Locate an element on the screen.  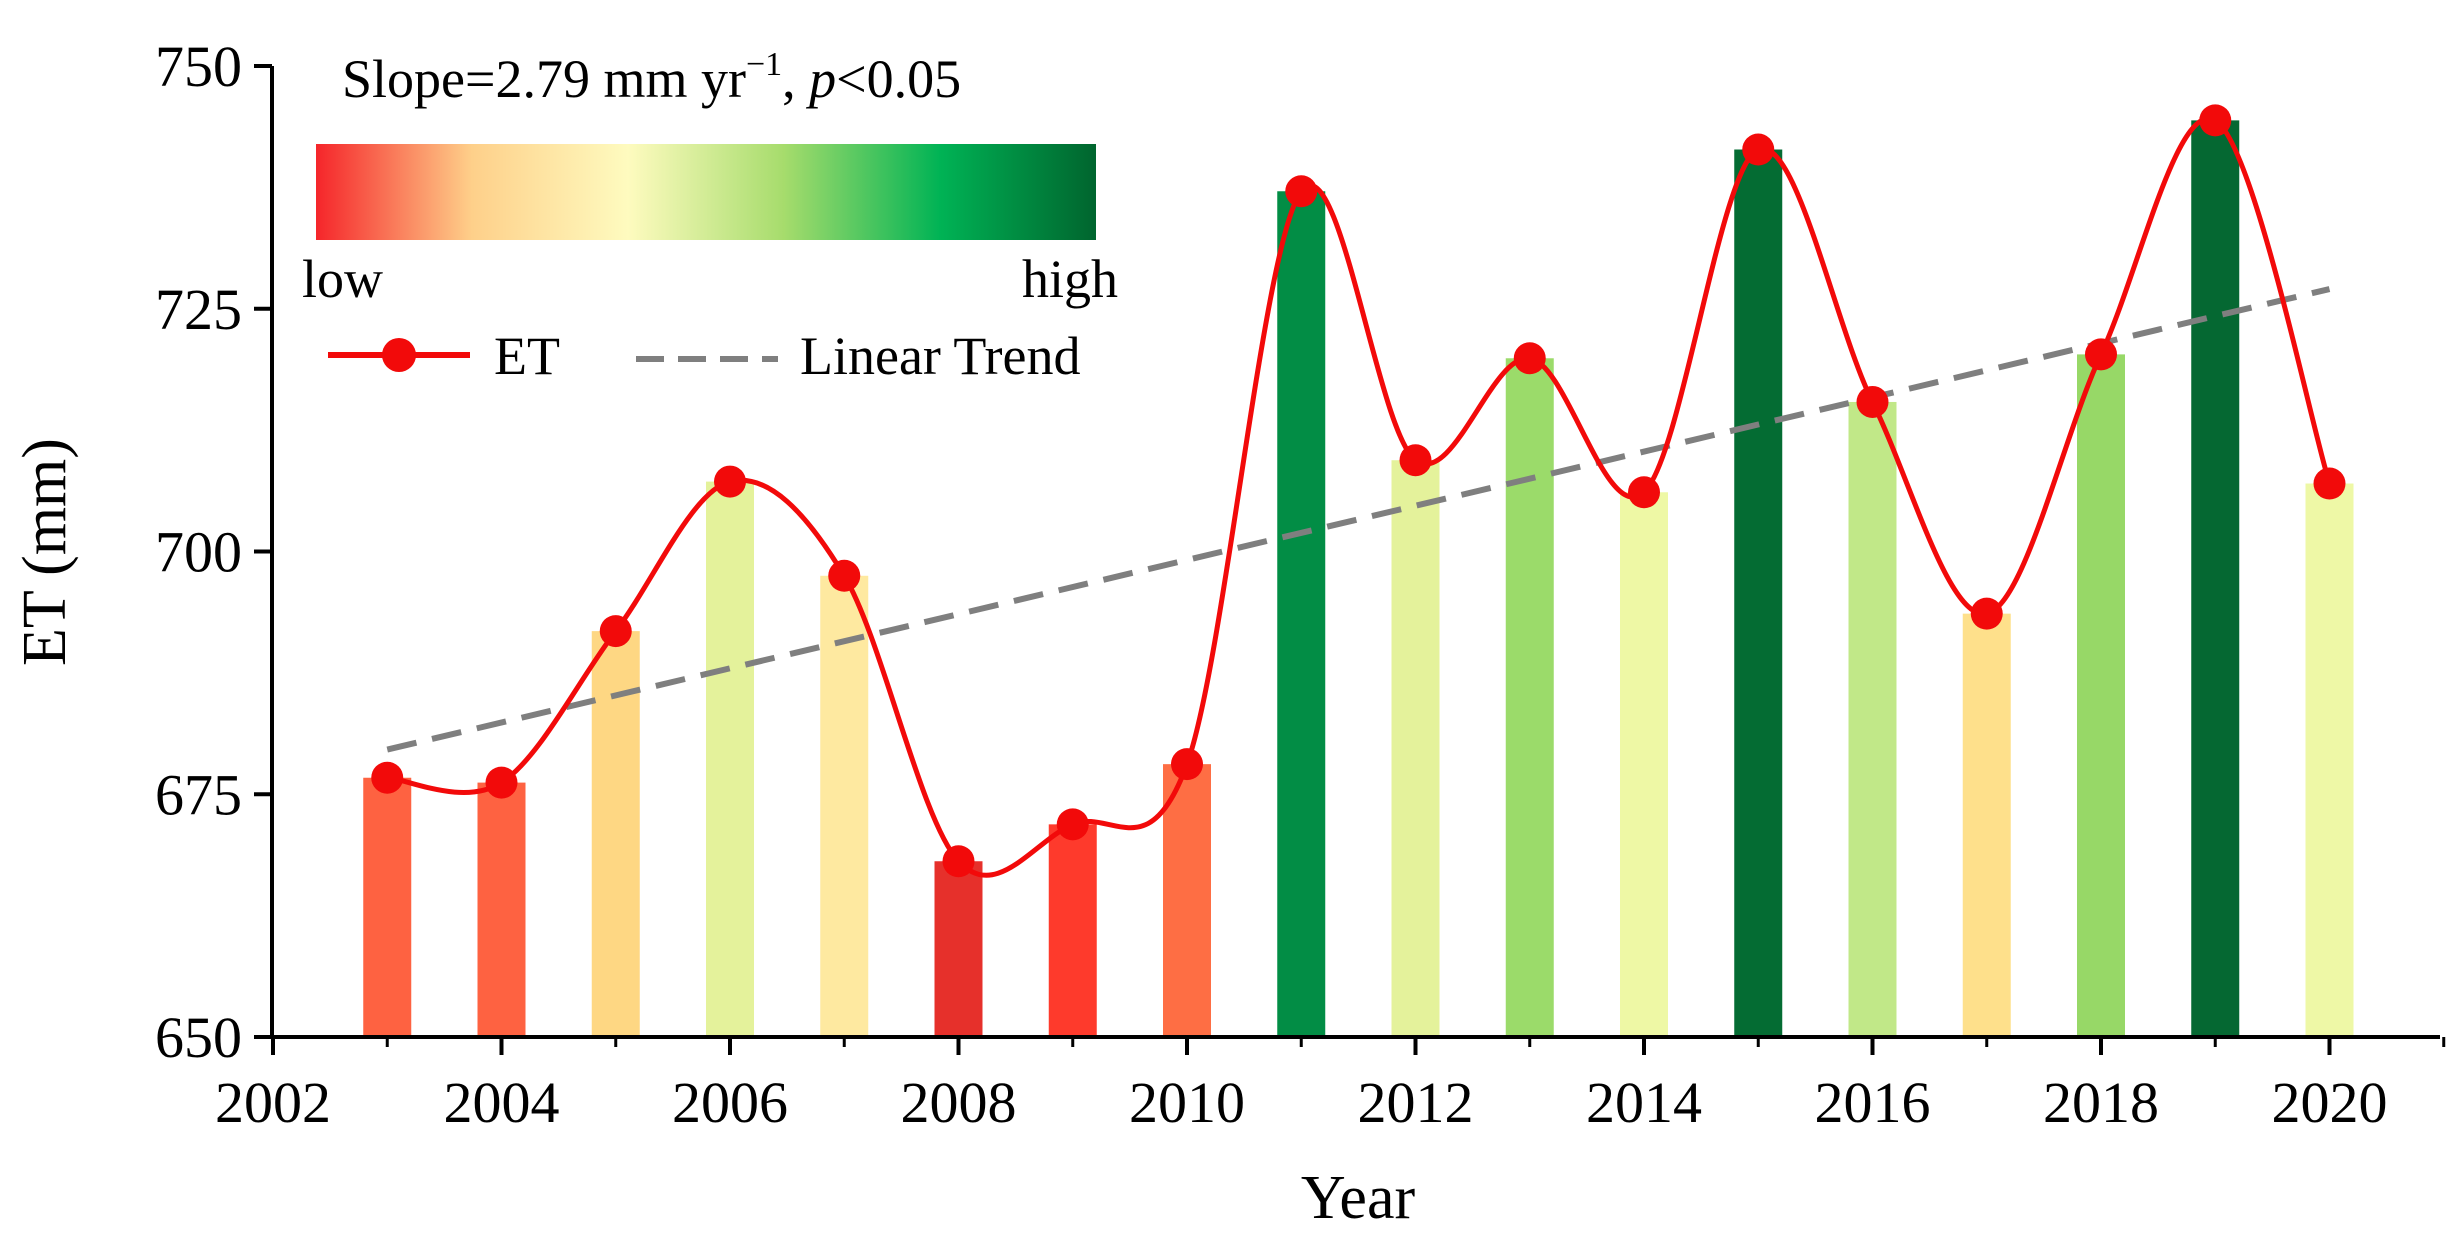
slope-annotation: Slope=2.79 mm yr−1, p<0.05 is located at coordinates (651, 77).